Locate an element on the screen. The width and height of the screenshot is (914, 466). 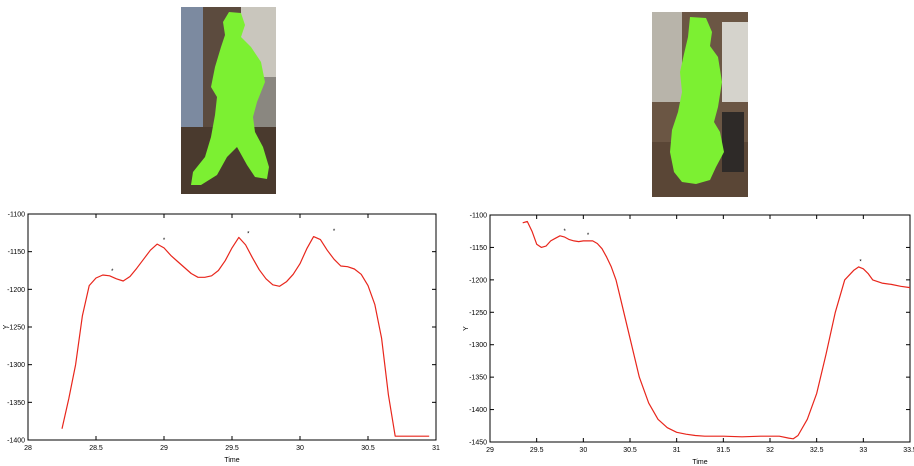
walking-silhouette-image is located at coordinates (228, 100).